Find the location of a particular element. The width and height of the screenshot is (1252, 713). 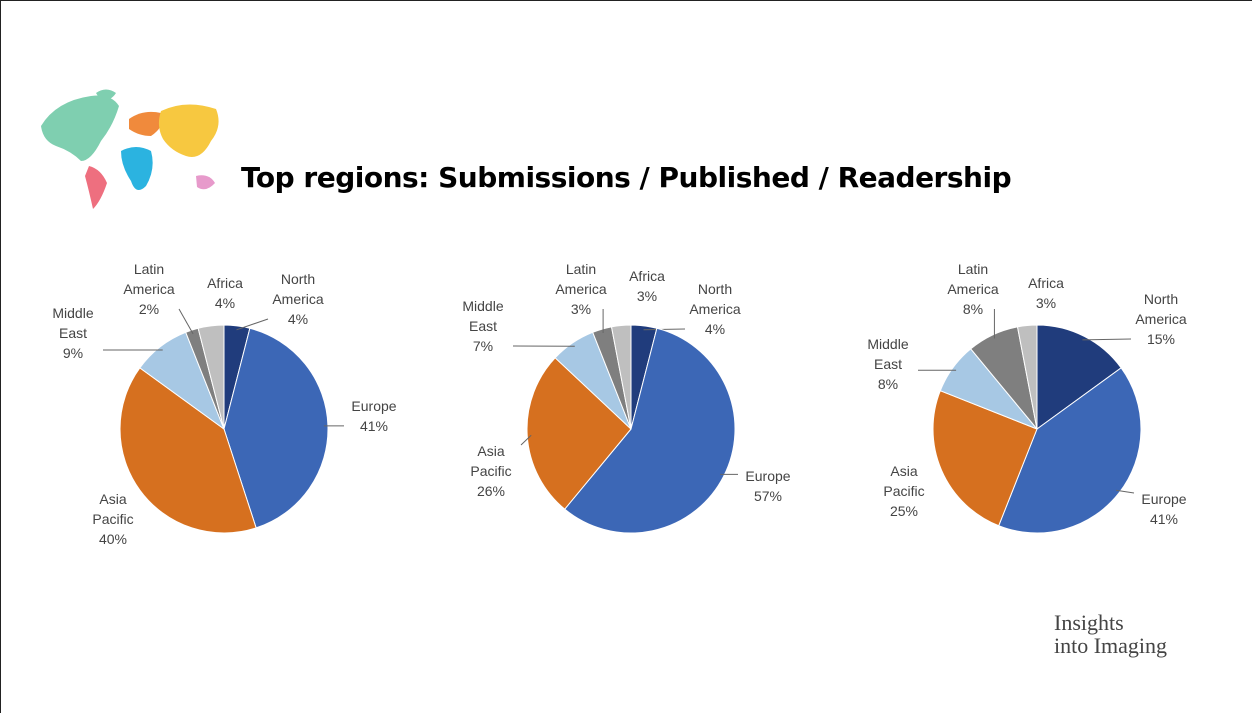

slice-label: Asia Pacific 40% is located at coordinates (113, 519).